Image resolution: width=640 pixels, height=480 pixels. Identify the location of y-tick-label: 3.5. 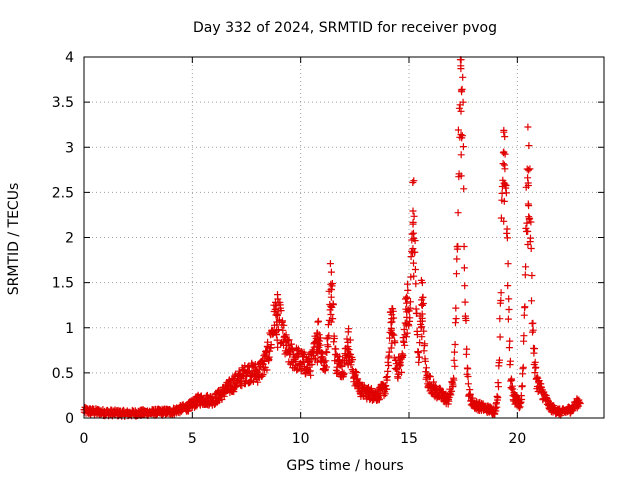
(63, 103).